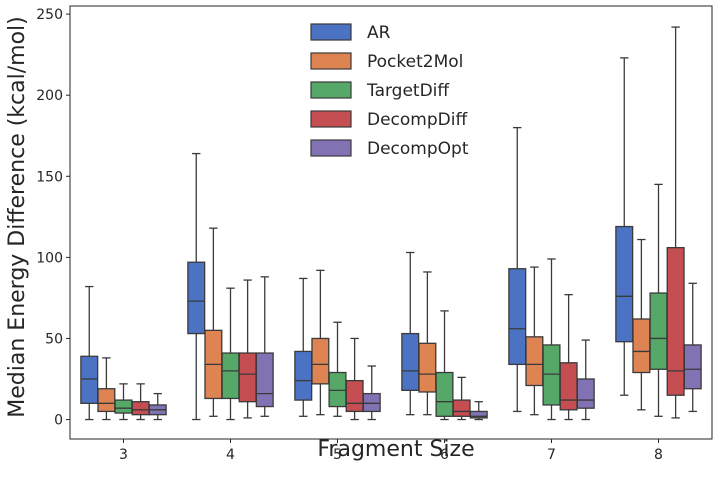 Image resolution: width=723 pixels, height=486 pixels. What do you see at coordinates (551, 455) in the screenshot?
I see `x-tick-label: 7` at bounding box center [551, 455].